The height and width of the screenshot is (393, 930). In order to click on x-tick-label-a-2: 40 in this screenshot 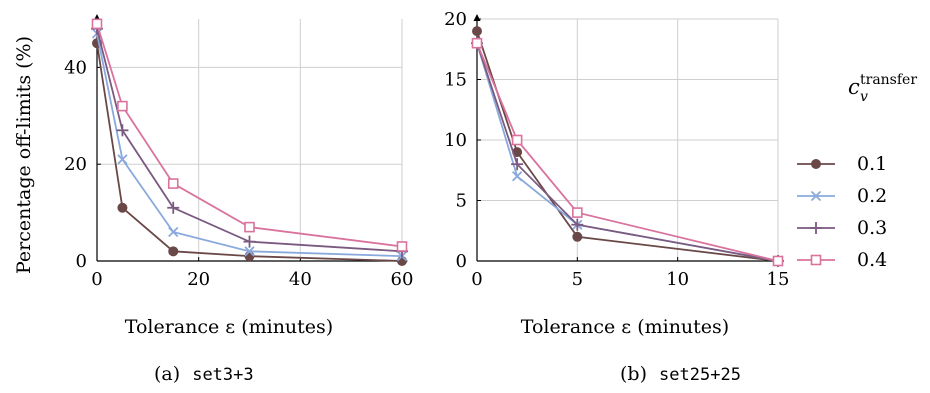, I will do `click(300, 279)`.